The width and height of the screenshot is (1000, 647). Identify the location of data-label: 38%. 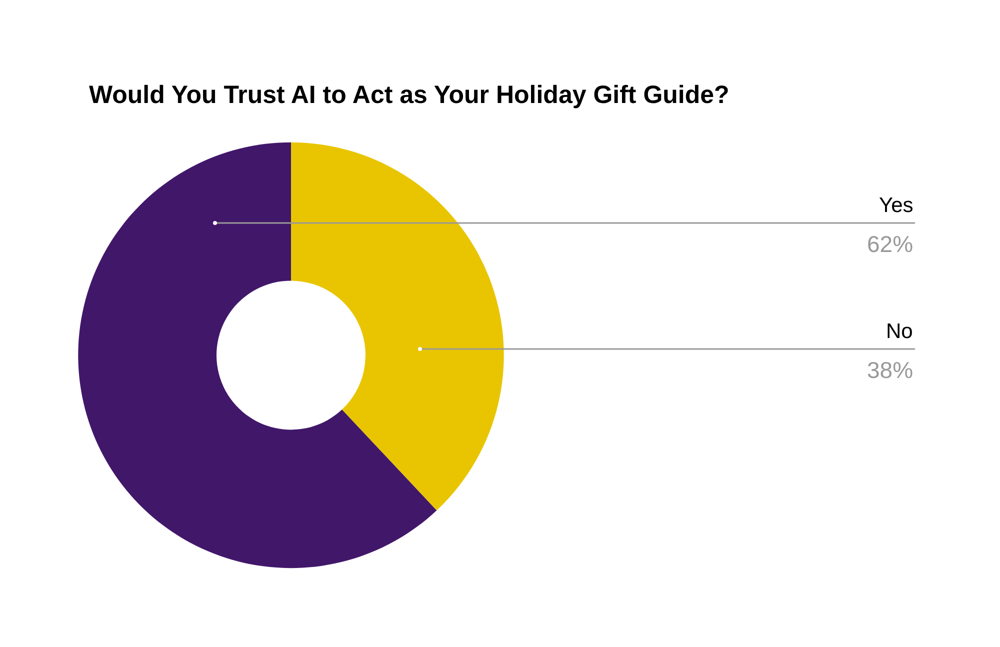
(890, 370).